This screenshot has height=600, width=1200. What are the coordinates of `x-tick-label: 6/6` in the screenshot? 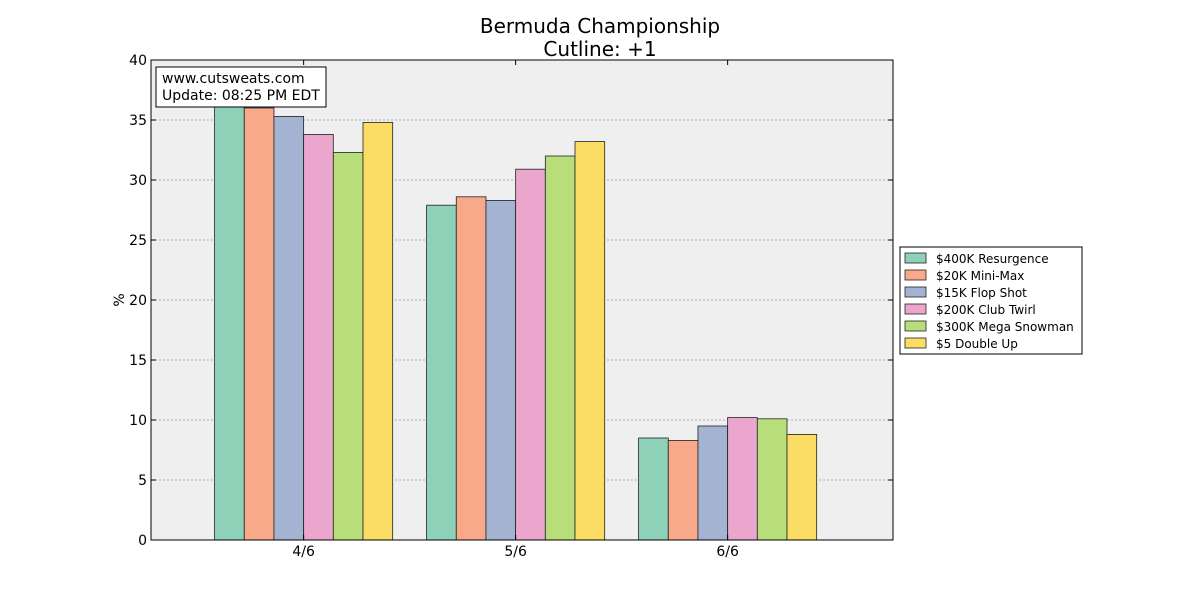 It's located at (727, 552).